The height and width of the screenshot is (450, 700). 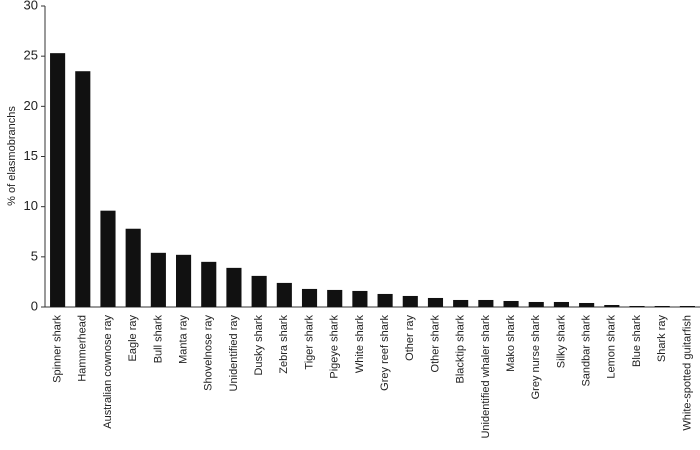 I want to click on y-tick-label: 10, so click(x=31, y=205).